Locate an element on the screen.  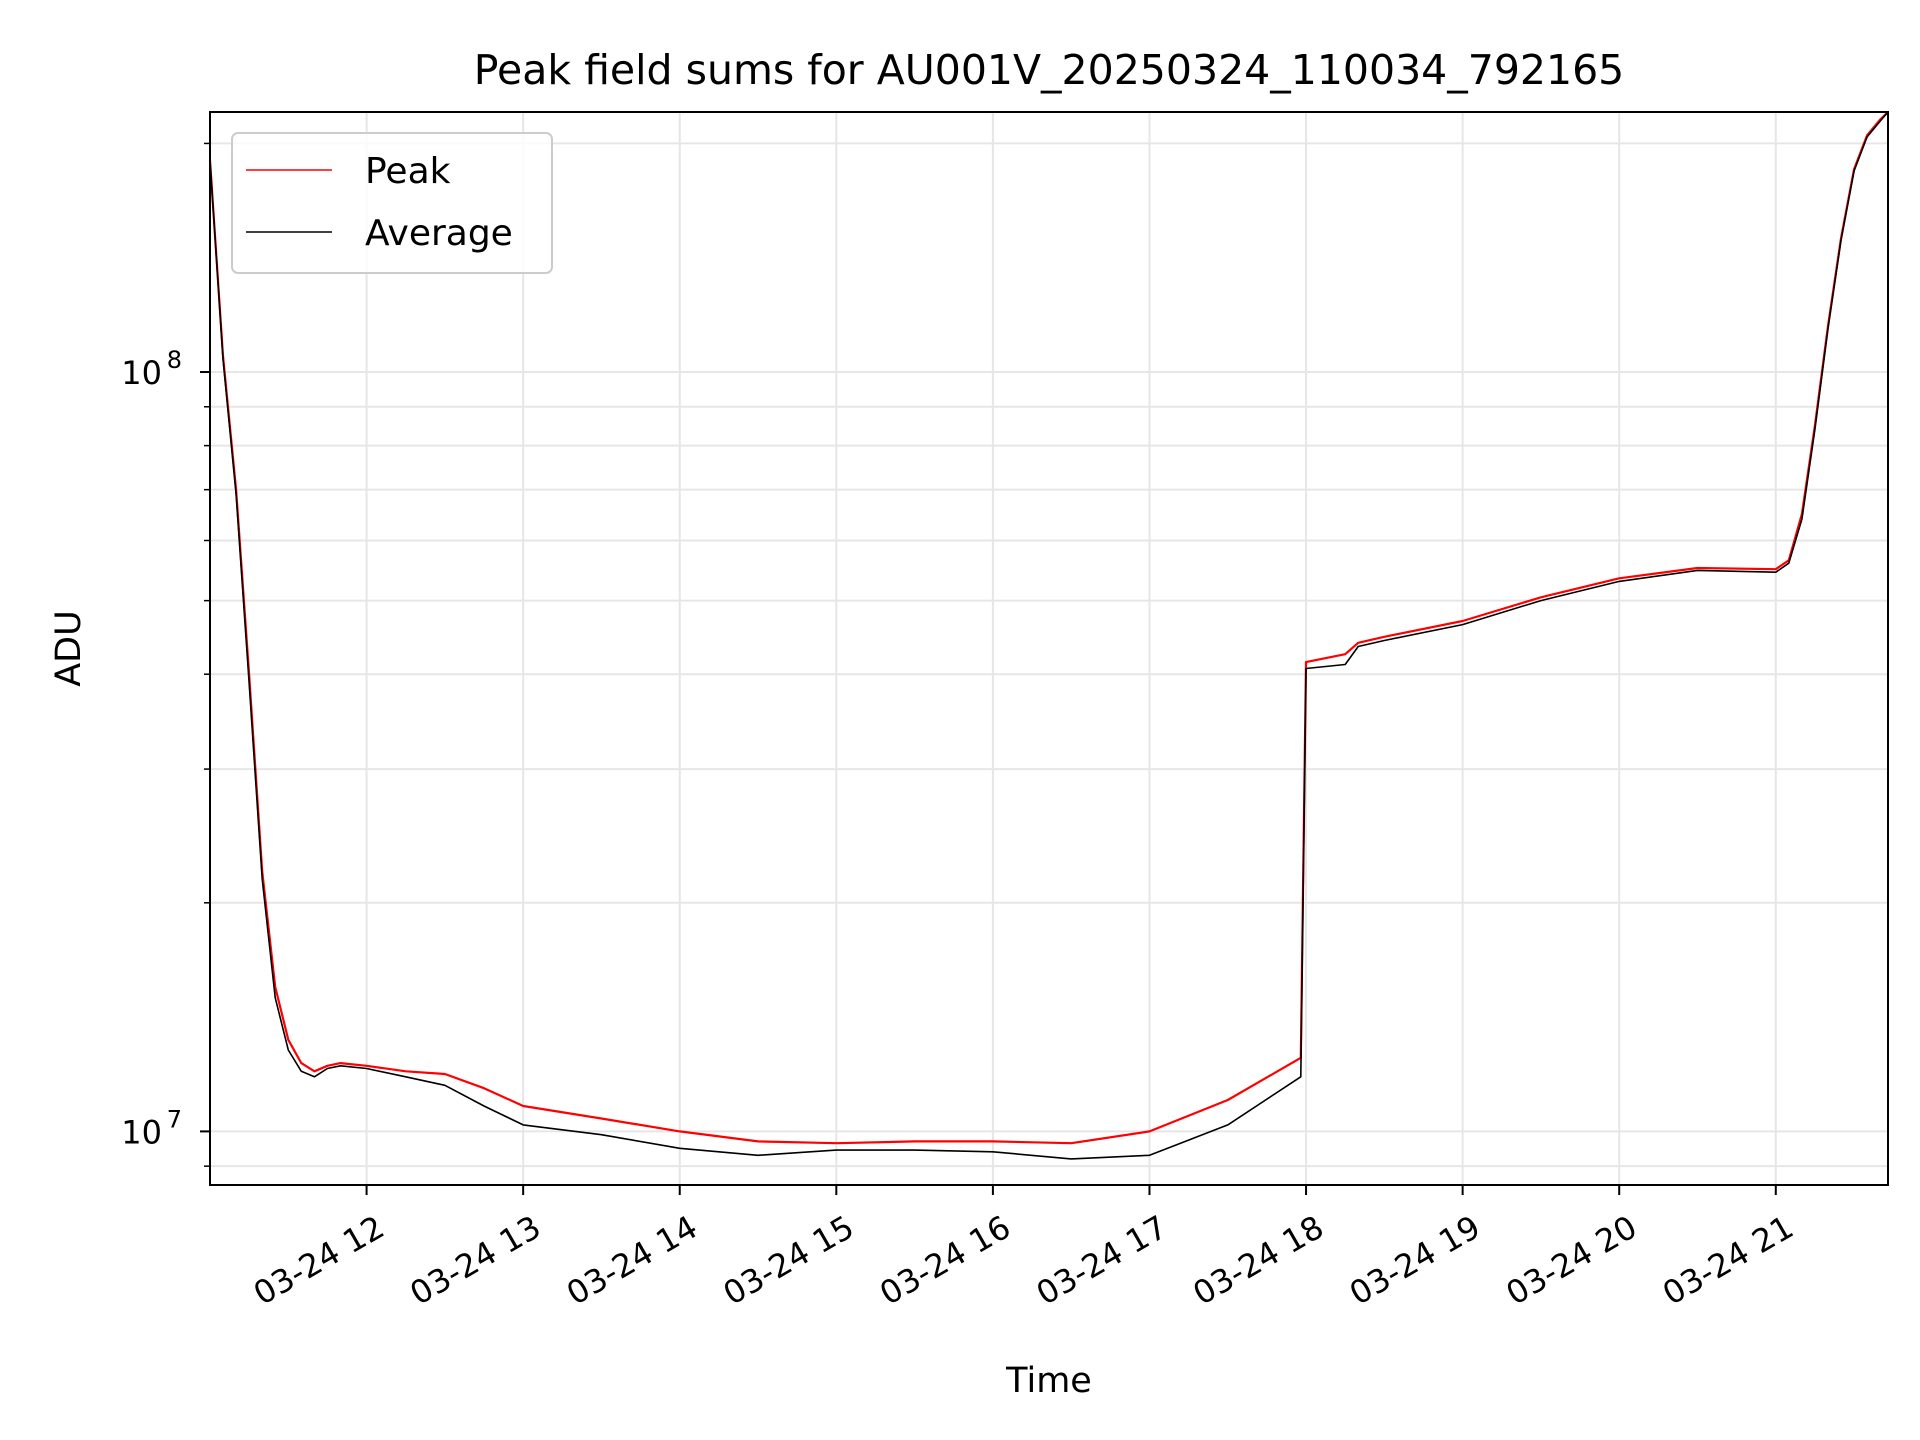
legend-label-average: Average is located at coordinates (439, 233).